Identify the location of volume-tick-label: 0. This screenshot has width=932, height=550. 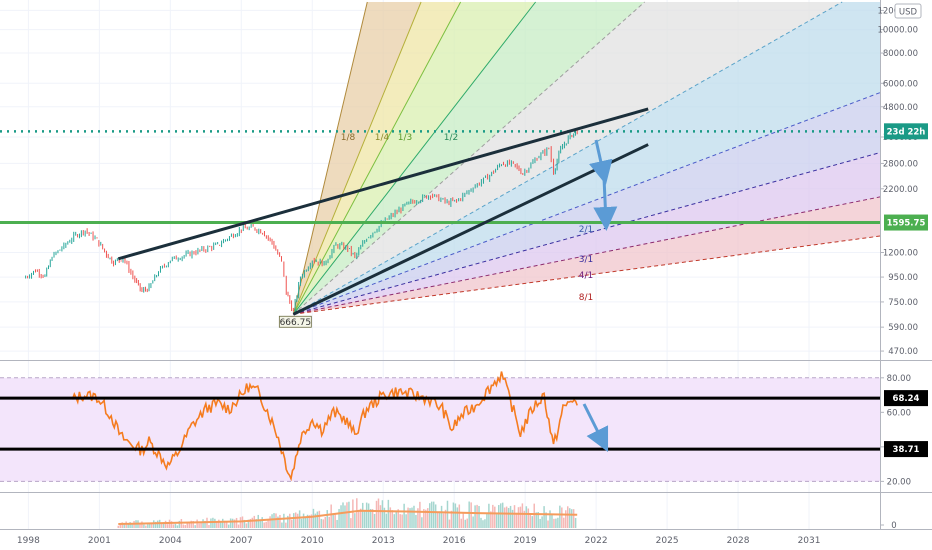
(893, 526).